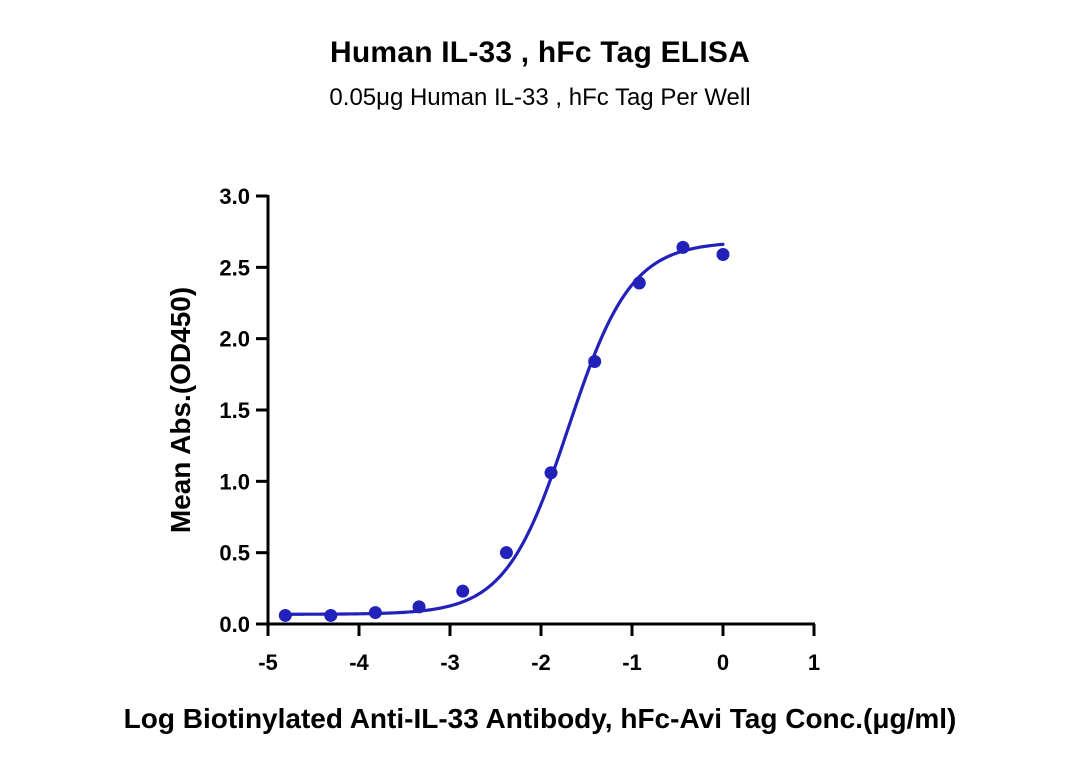  Describe the element at coordinates (541, 662) in the screenshot. I see `x-tick-label: -2` at that location.